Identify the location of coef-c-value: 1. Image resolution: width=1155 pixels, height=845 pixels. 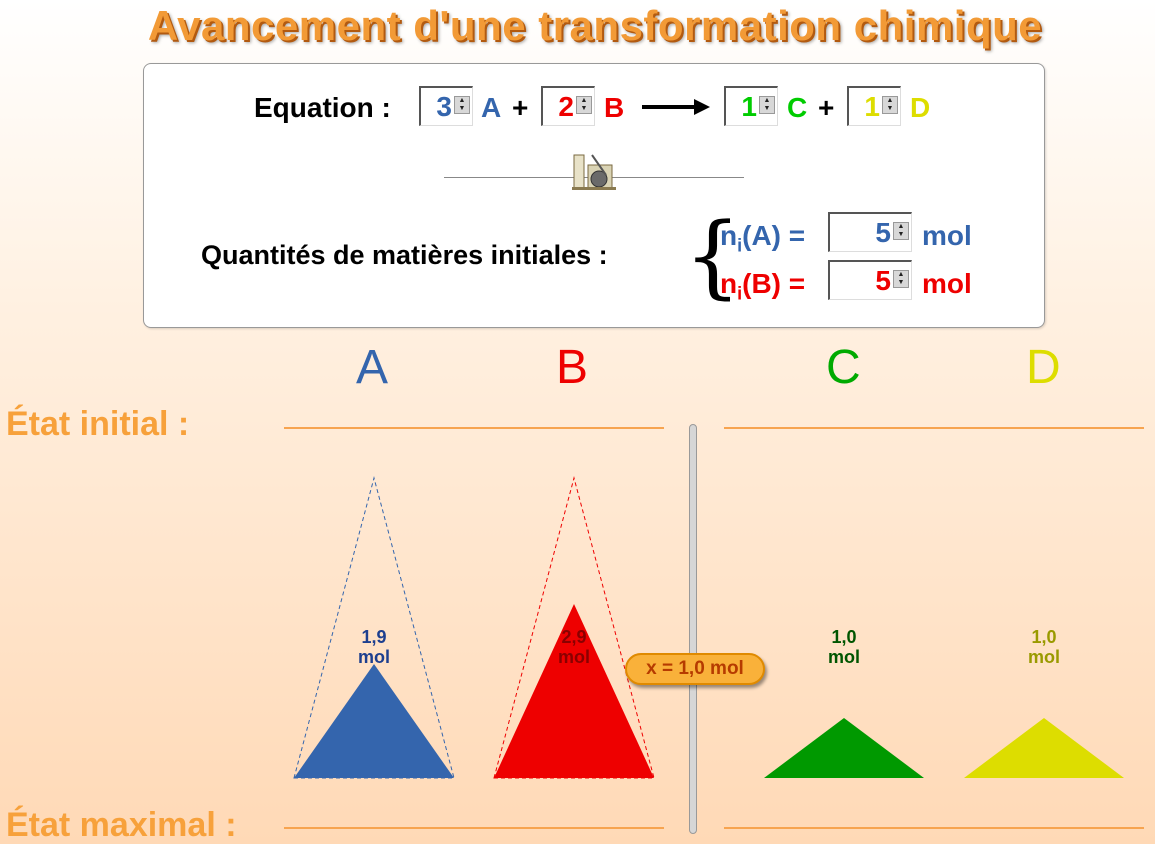
(749, 106).